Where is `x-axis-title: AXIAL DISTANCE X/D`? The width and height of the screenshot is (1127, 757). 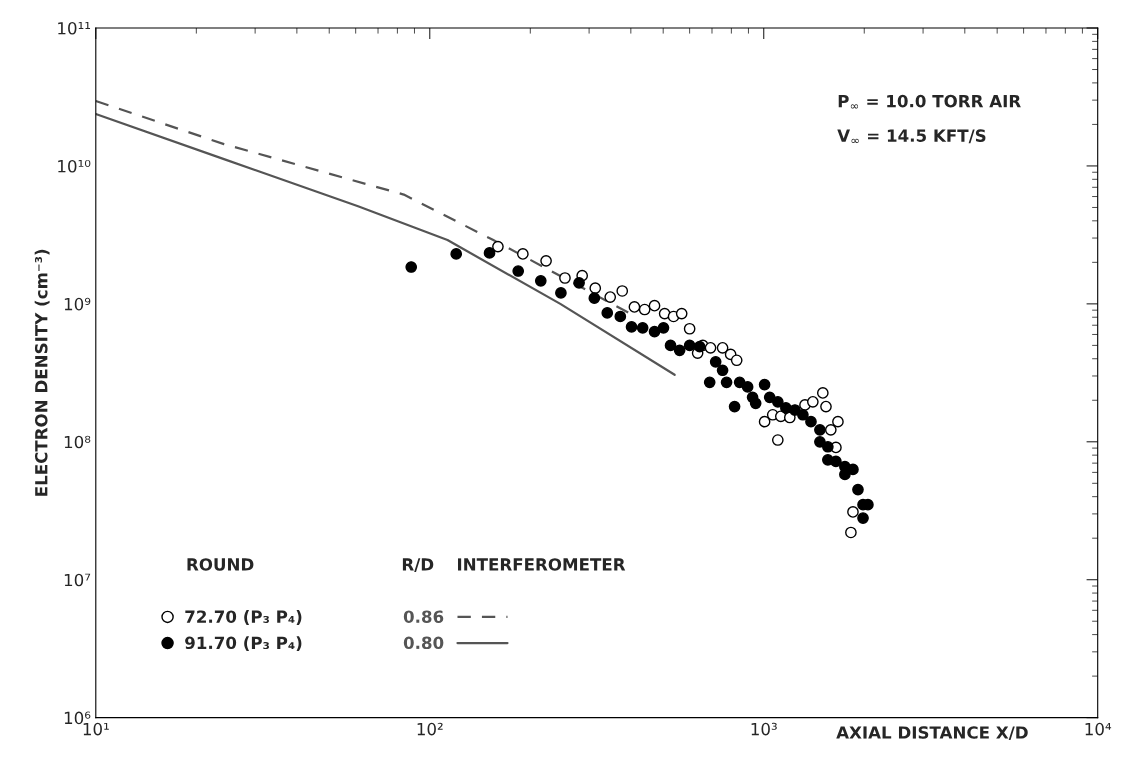
x-axis-title: AXIAL DISTANCE X/D is located at coordinates (932, 733).